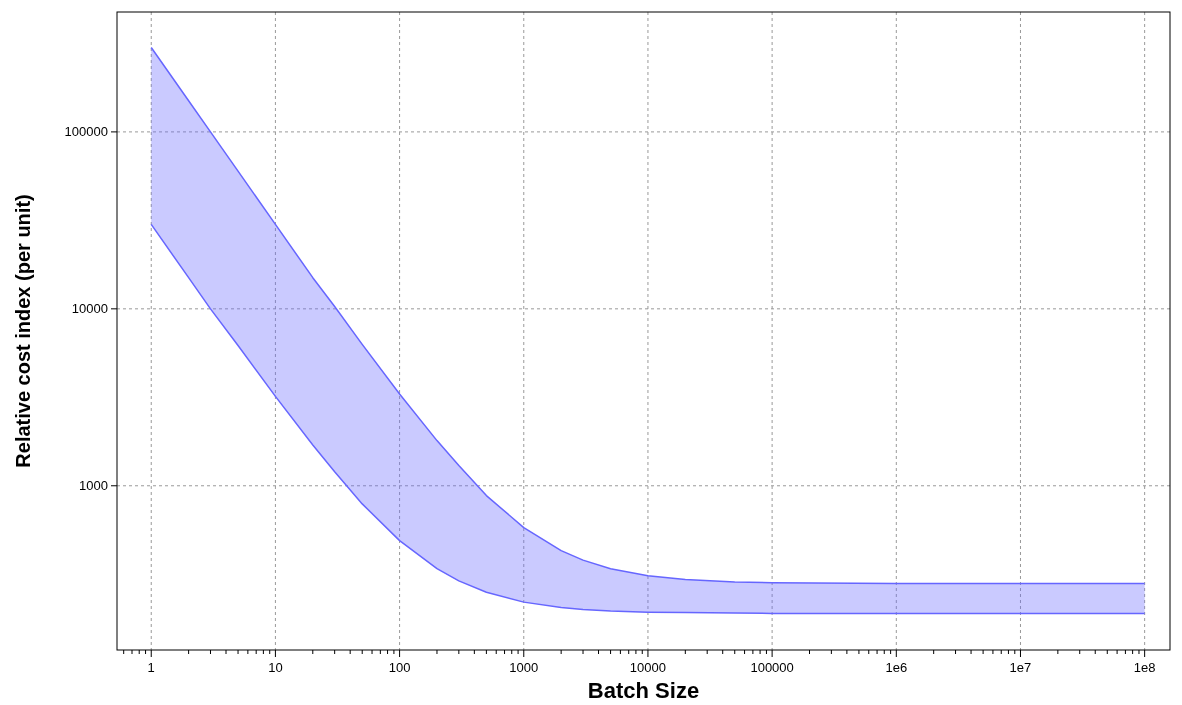 Image resolution: width=1182 pixels, height=705 pixels. Describe the element at coordinates (93, 486) in the screenshot. I see `y-tick-label: 1000` at that location.